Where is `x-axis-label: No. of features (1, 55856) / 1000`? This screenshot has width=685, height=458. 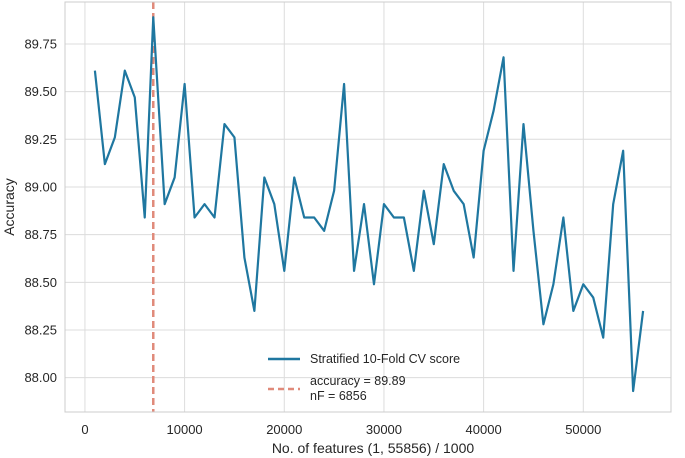
x-axis-label: No. of features (1, 55856) / 1000 is located at coordinates (373, 448).